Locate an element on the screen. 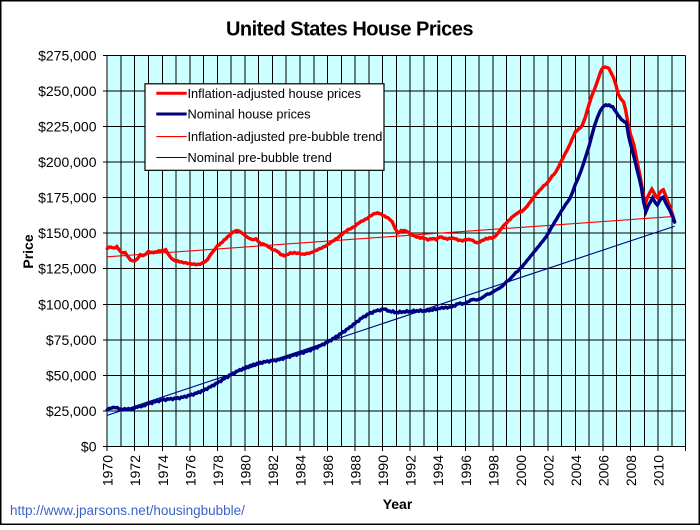 The image size is (700, 530). svg-text: $50,000 is located at coordinates (71, 375).